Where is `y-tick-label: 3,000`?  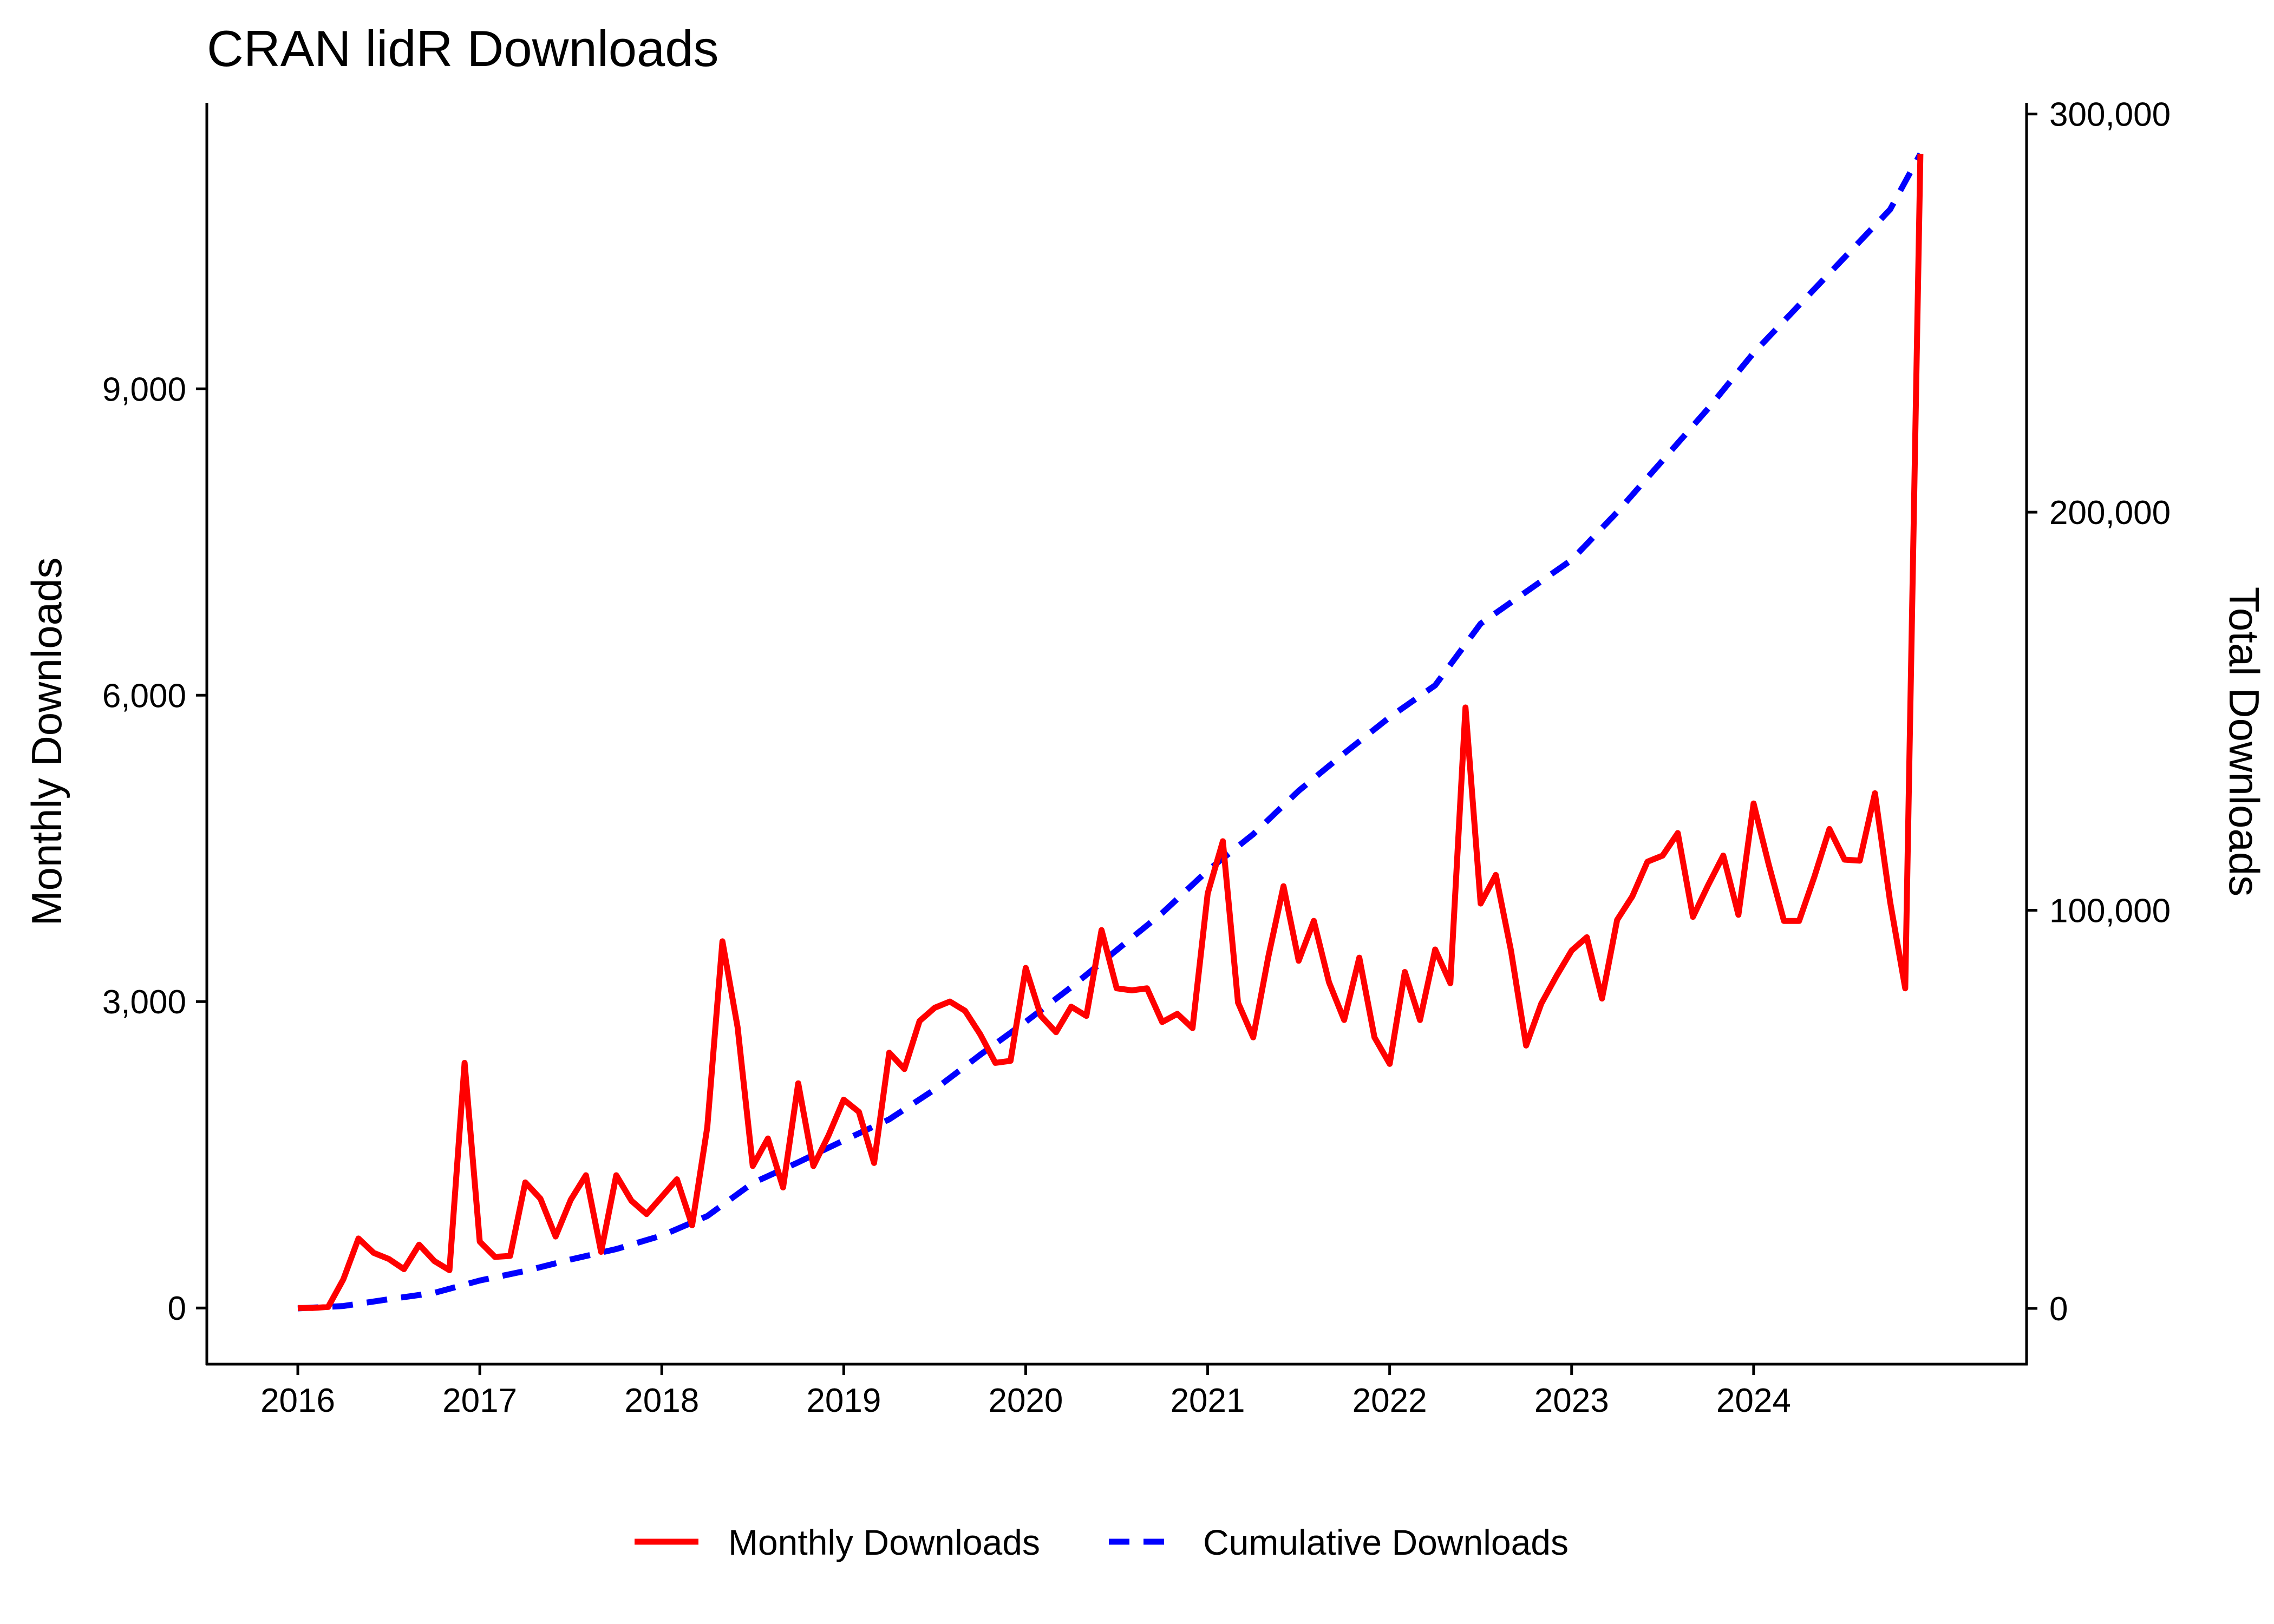
y-tick-label: 3,000 is located at coordinates (144, 1003).